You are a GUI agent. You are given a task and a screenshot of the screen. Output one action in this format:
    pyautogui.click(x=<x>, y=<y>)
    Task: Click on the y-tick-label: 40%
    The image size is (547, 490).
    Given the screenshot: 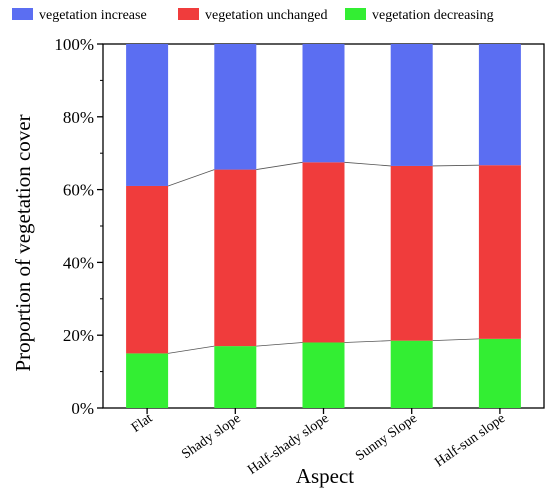 What is the action you would take?
    pyautogui.click(x=78, y=262)
    